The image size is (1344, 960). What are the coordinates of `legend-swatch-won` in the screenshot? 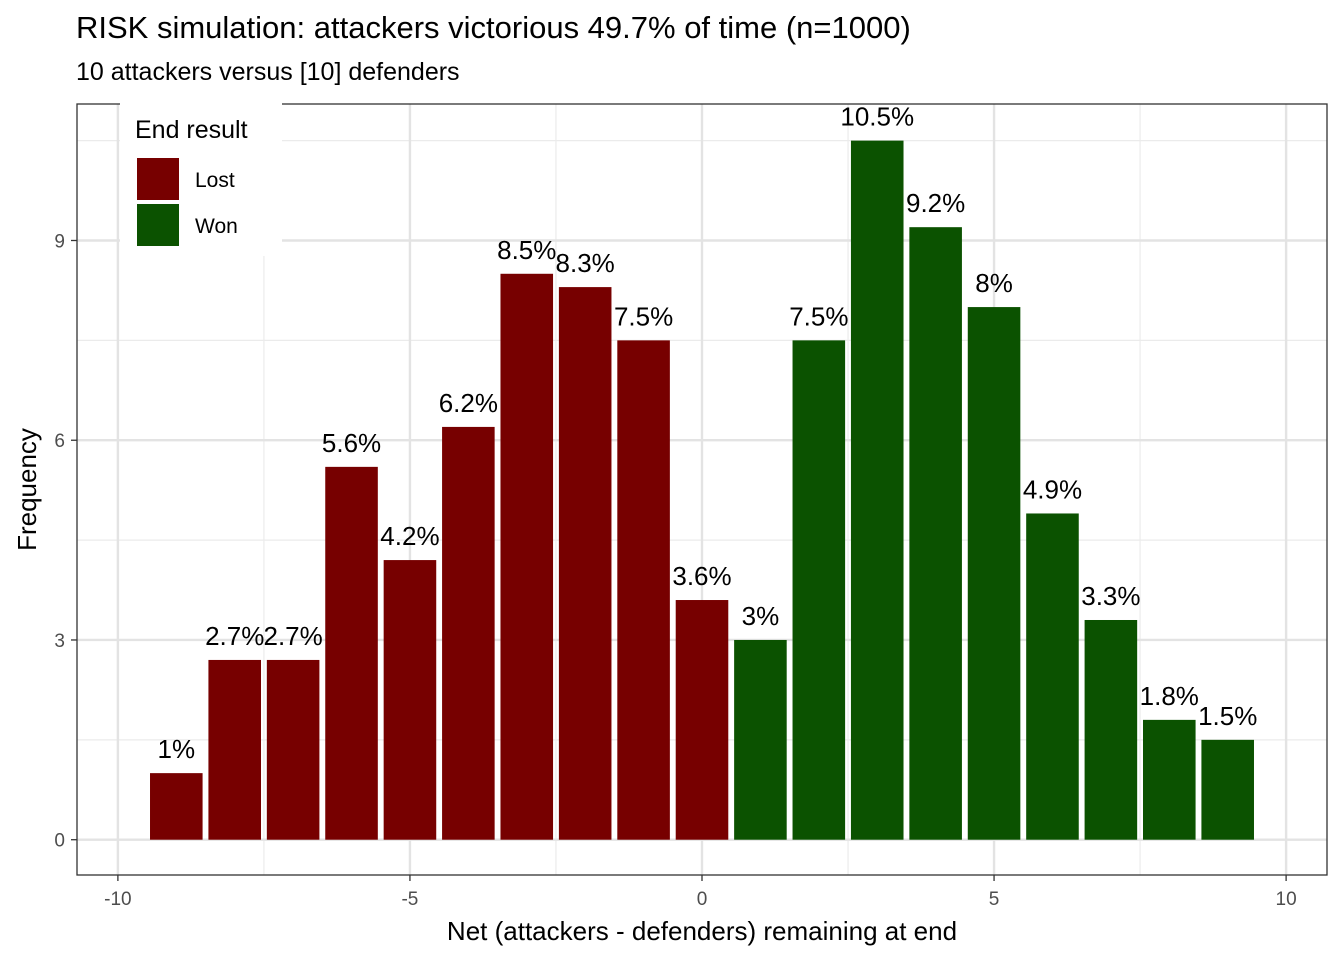 It's located at (158, 225).